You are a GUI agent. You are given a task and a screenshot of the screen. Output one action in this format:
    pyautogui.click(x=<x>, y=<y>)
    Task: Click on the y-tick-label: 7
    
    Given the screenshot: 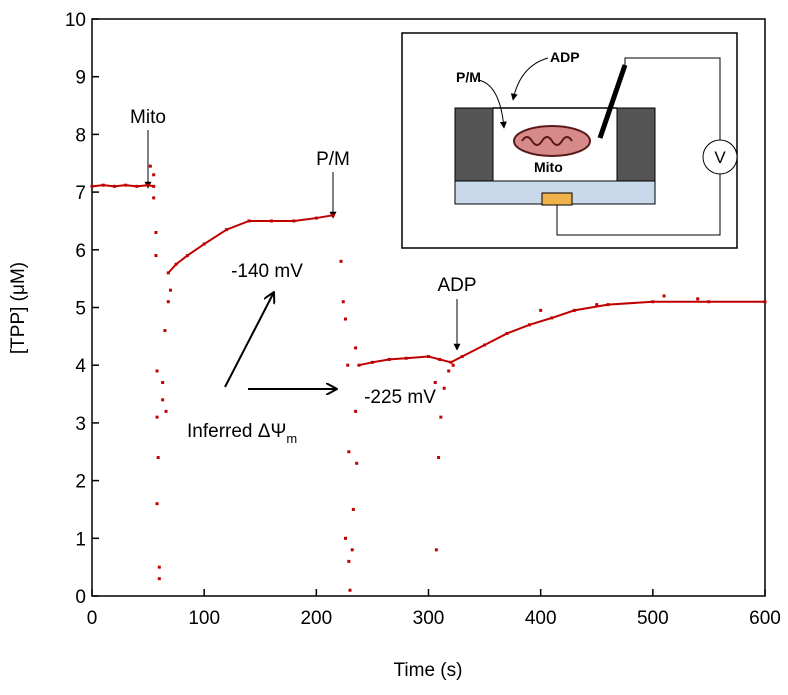 What is the action you would take?
    pyautogui.click(x=80, y=193)
    